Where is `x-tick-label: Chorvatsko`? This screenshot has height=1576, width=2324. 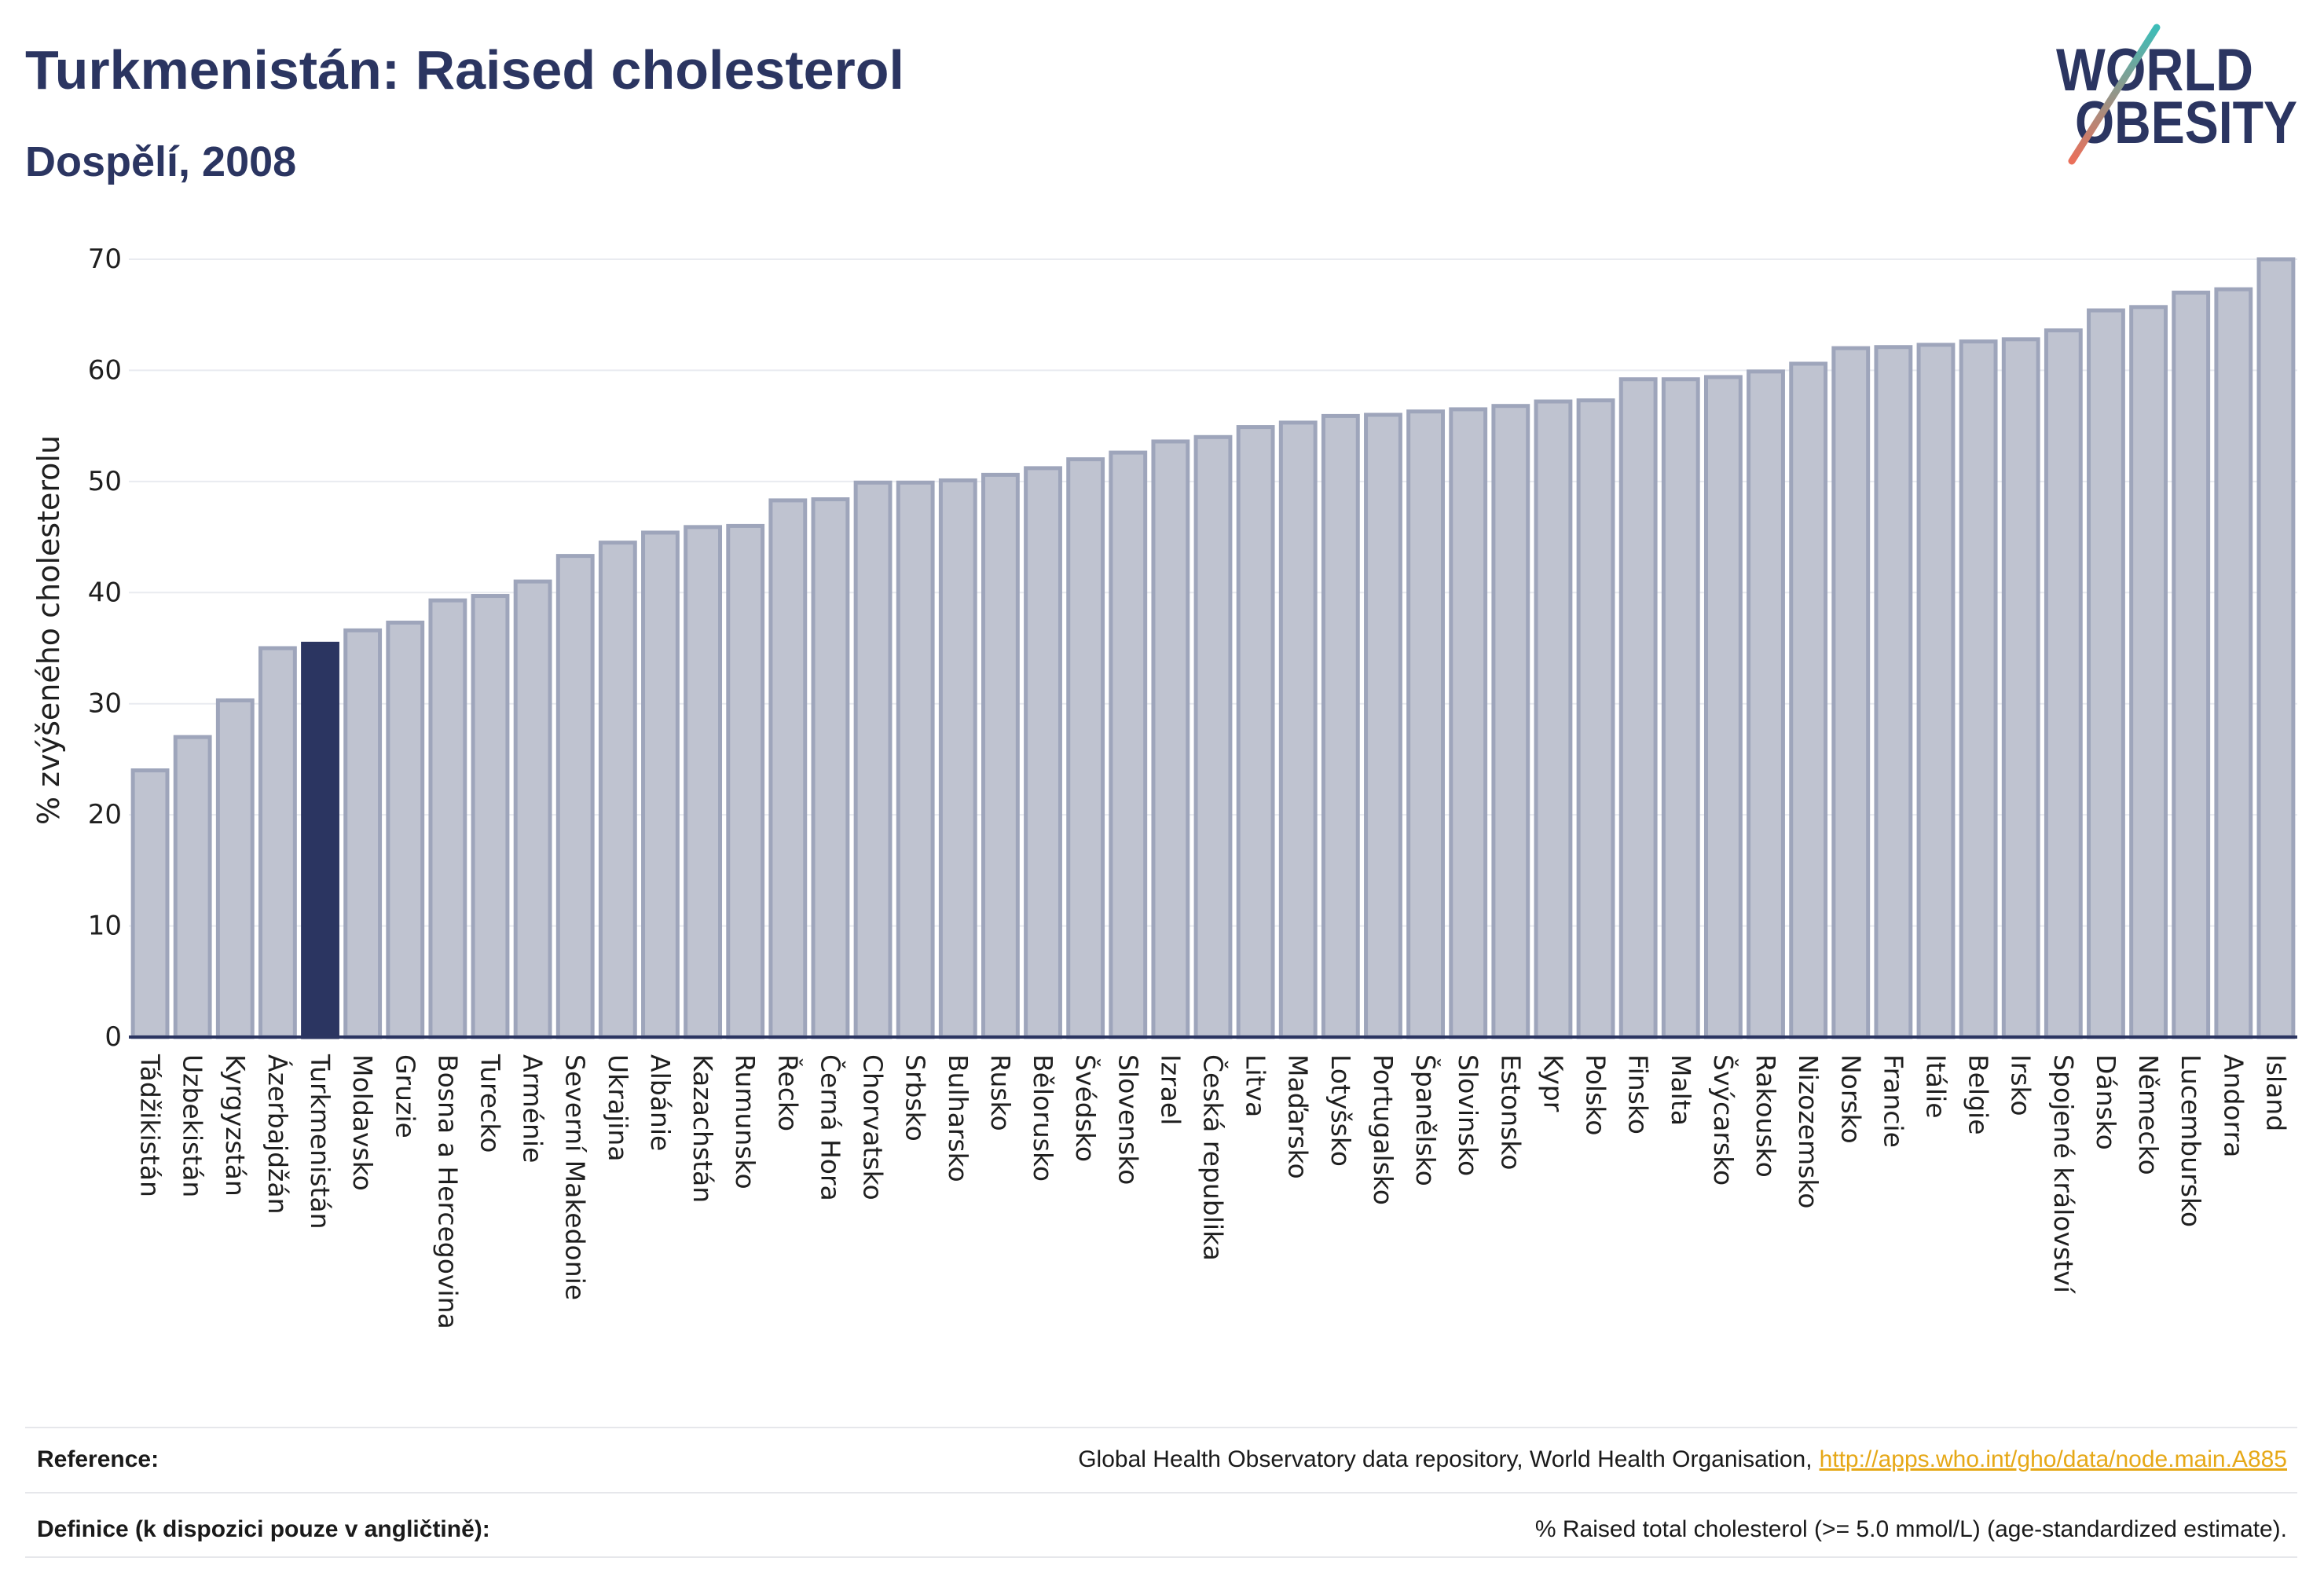 x-tick-label: Chorvatsko is located at coordinates (873, 1127).